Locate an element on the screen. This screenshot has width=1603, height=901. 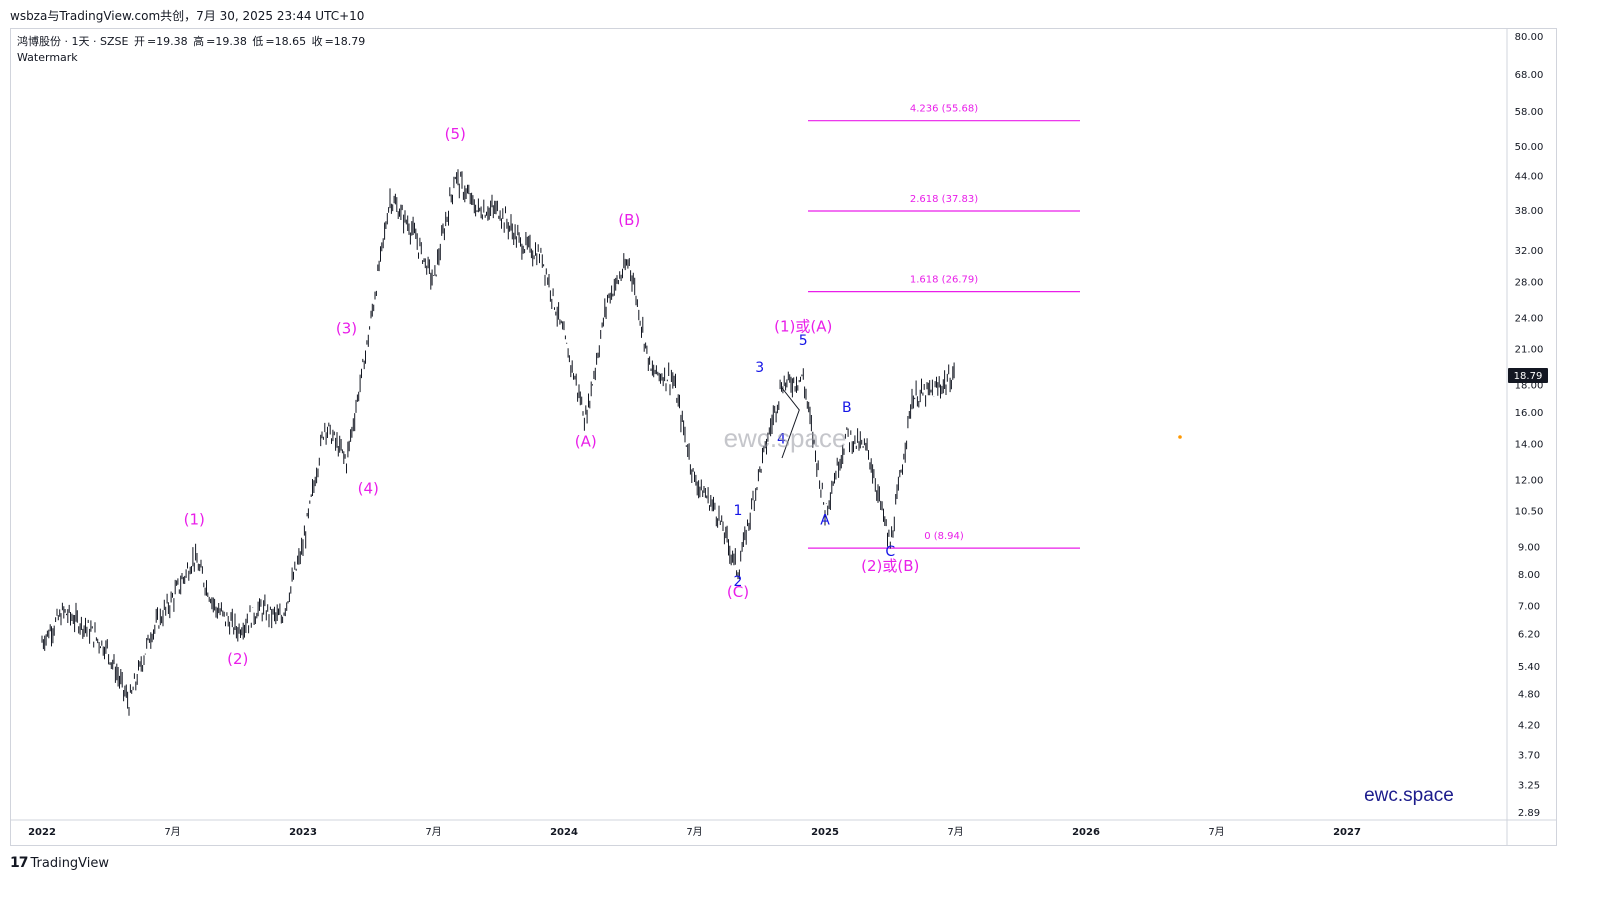
wave-label-minor: 4 is located at coordinates (781, 439).